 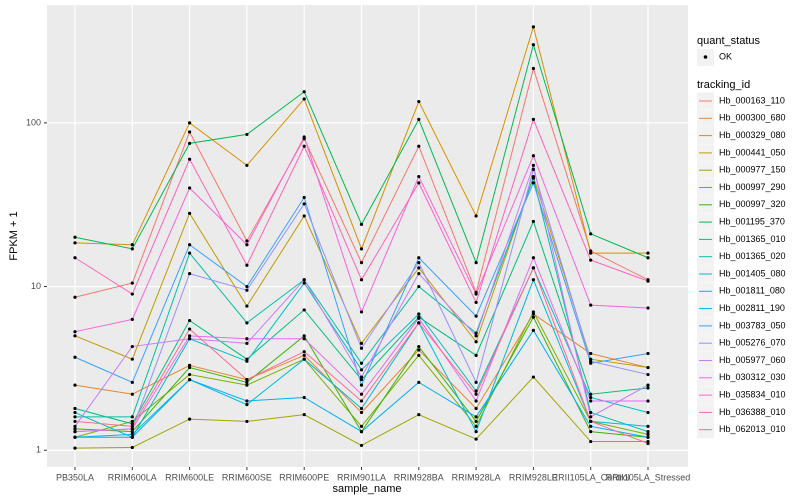 What do you see at coordinates (33, 122) in the screenshot?
I see `y-tick-label: 100` at bounding box center [33, 122].